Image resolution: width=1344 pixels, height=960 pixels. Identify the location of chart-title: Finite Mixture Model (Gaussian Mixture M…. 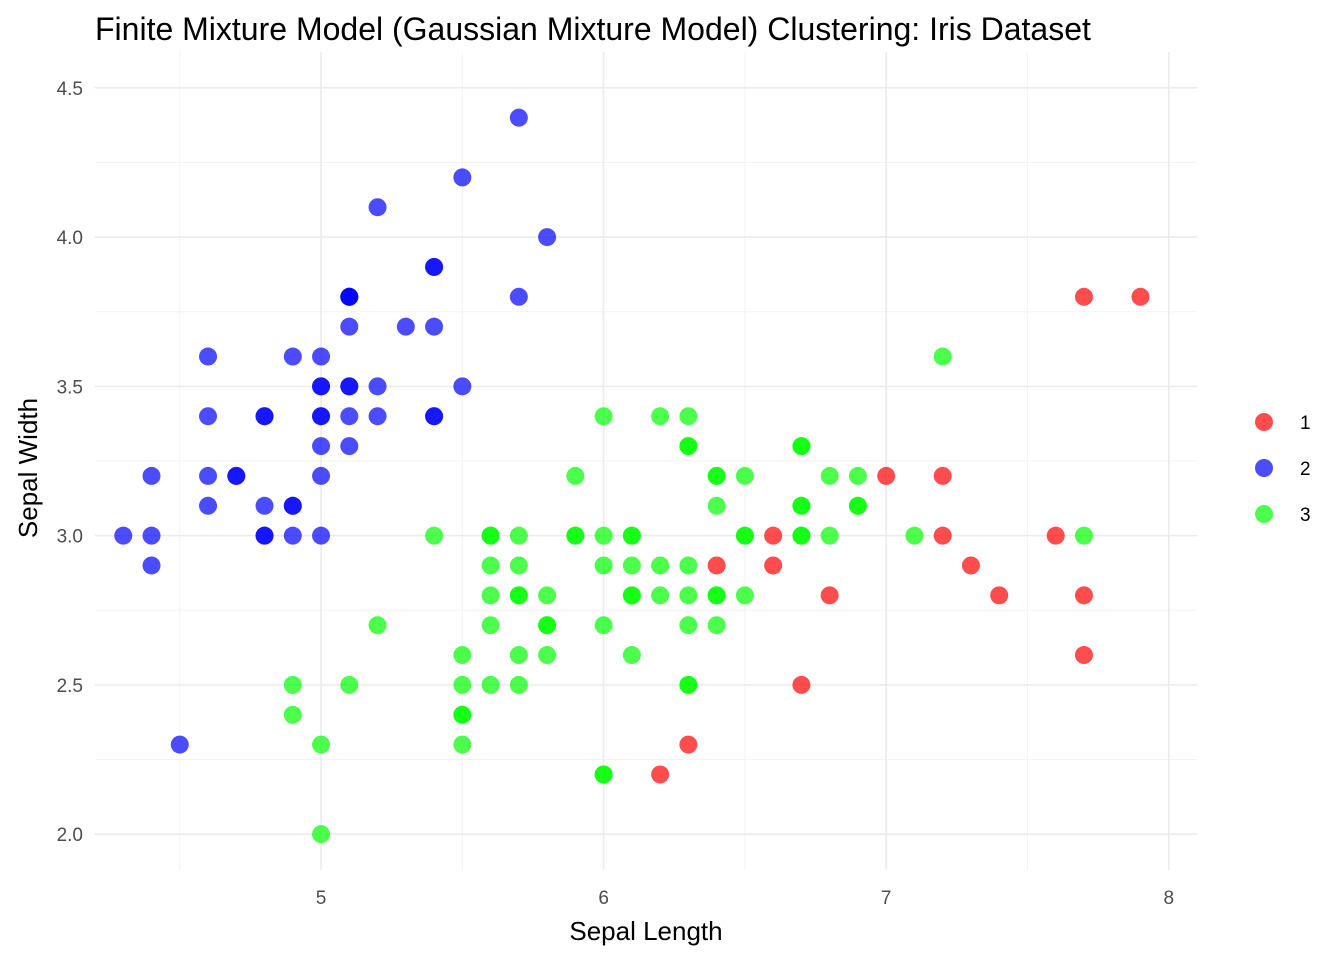
(593, 29).